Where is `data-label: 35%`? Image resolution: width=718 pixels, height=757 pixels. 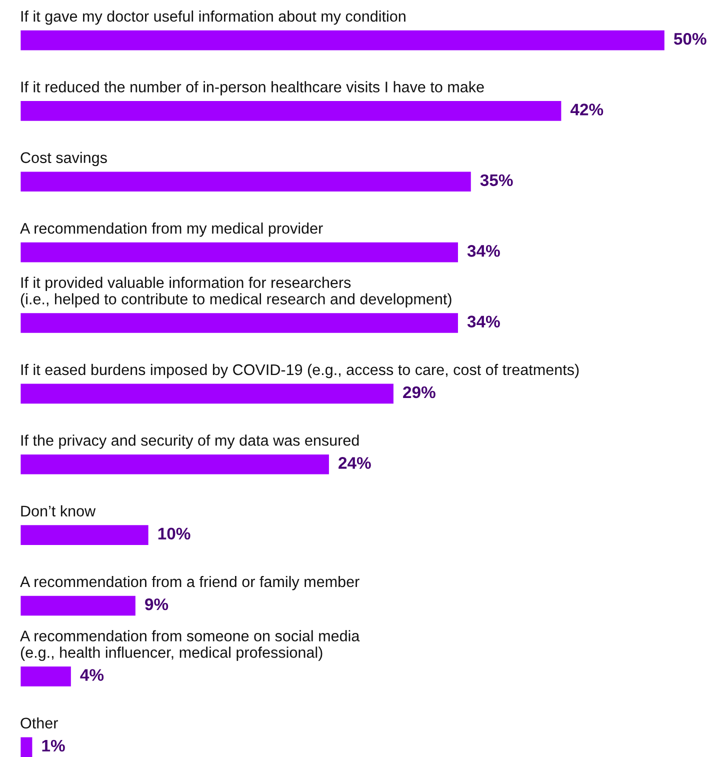
data-label: 35% is located at coordinates (496, 180).